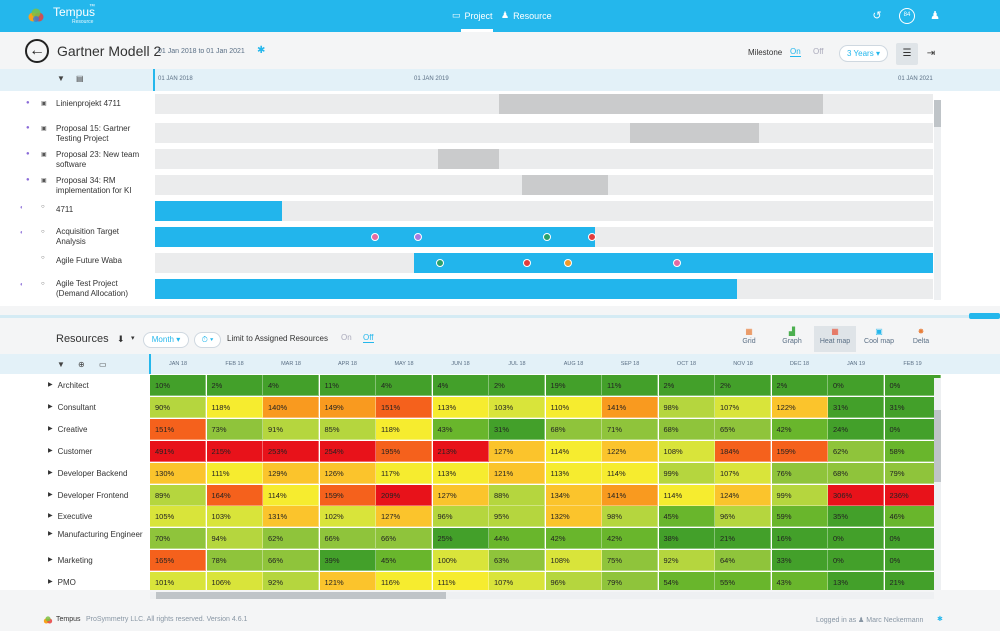  What do you see at coordinates (103, 364) in the screenshot?
I see `folder-icon: ▭` at bounding box center [103, 364].